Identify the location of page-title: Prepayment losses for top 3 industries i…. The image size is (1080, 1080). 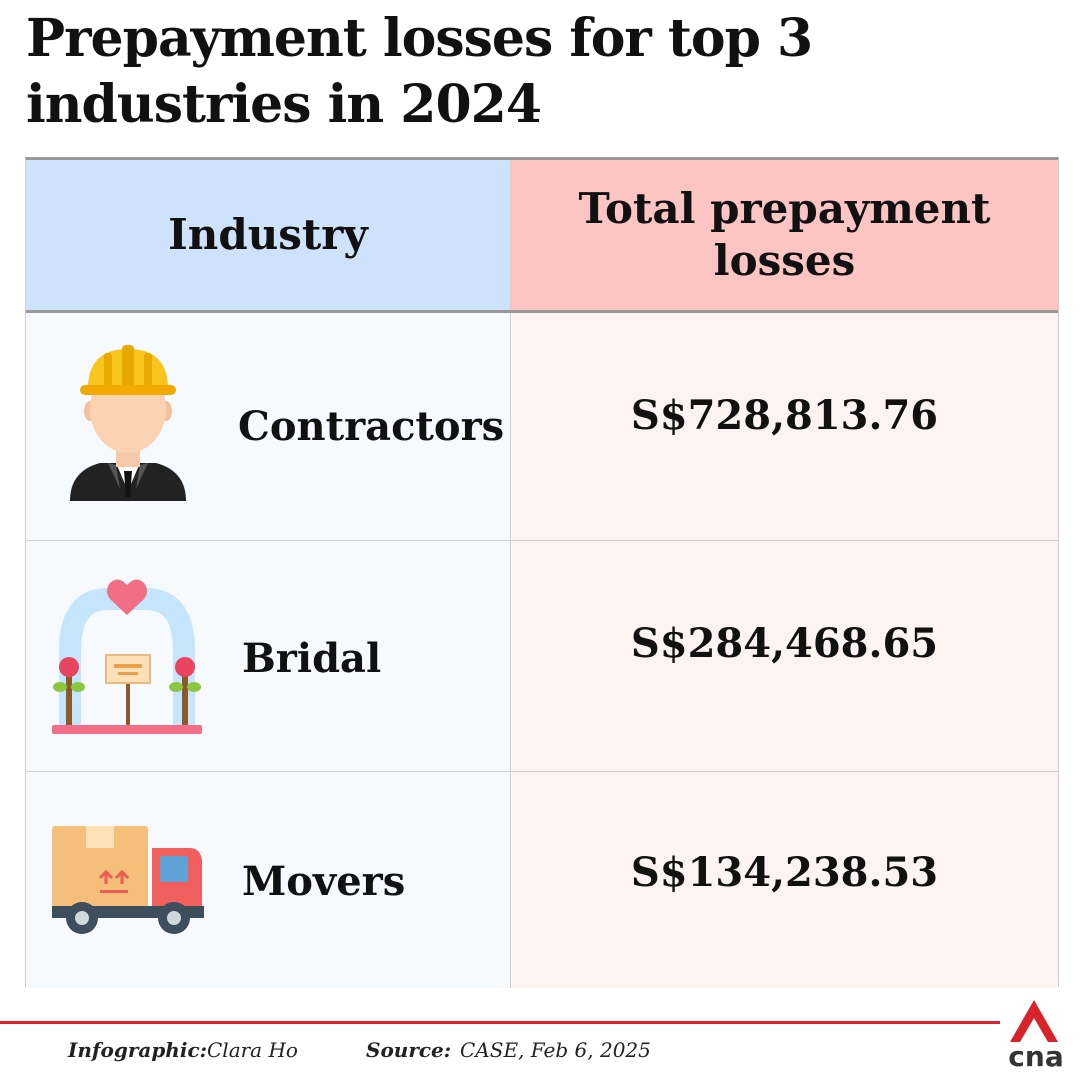
(419, 71).